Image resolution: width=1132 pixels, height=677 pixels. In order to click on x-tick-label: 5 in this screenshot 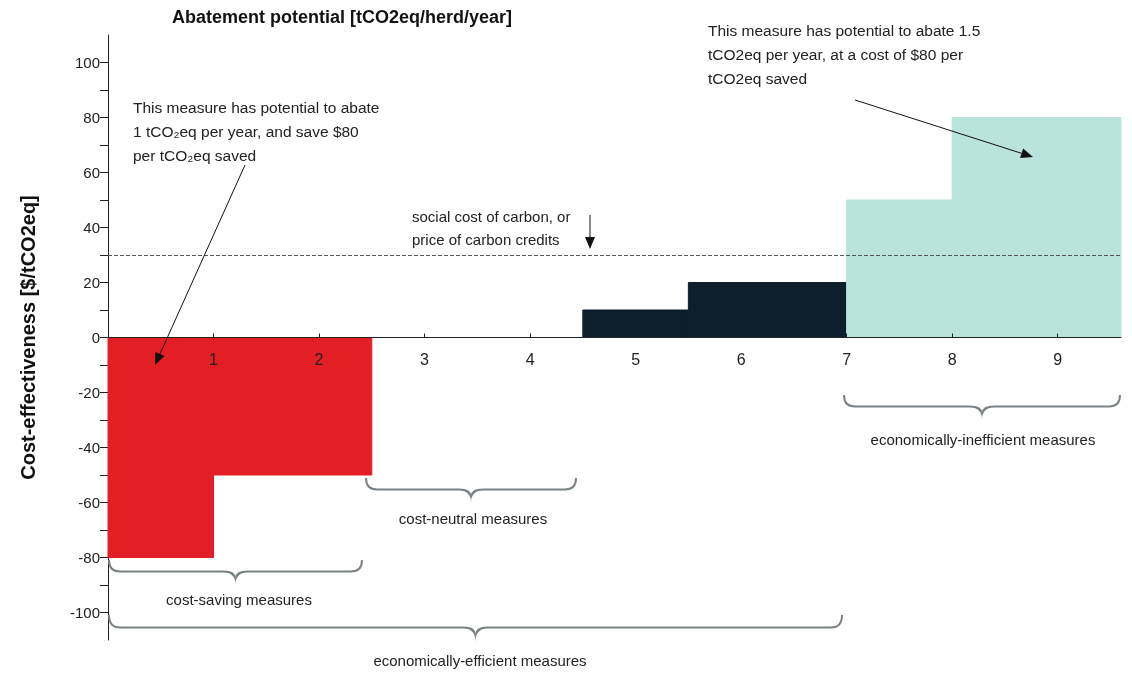, I will do `click(636, 359)`.